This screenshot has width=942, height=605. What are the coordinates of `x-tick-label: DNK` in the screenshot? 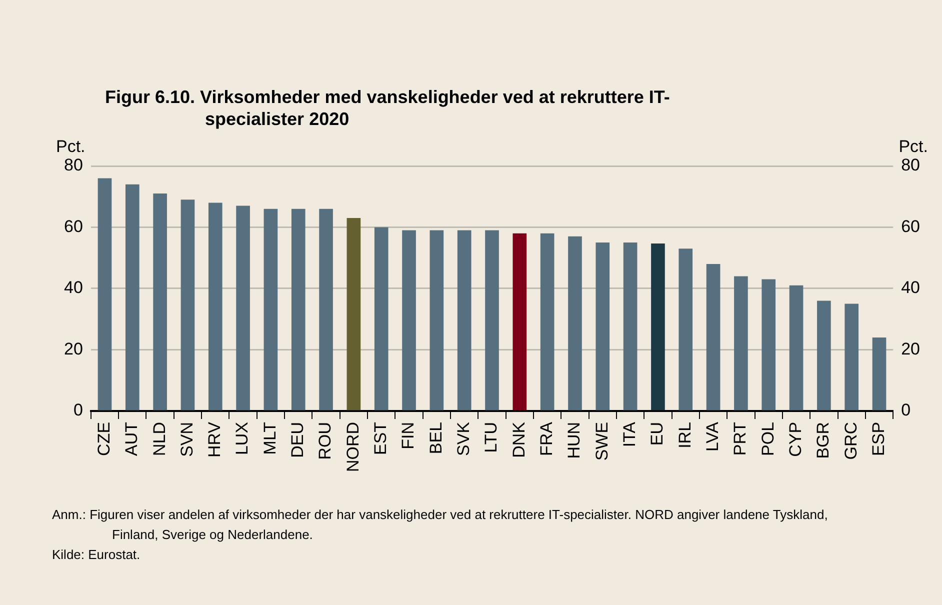 It's located at (518, 439).